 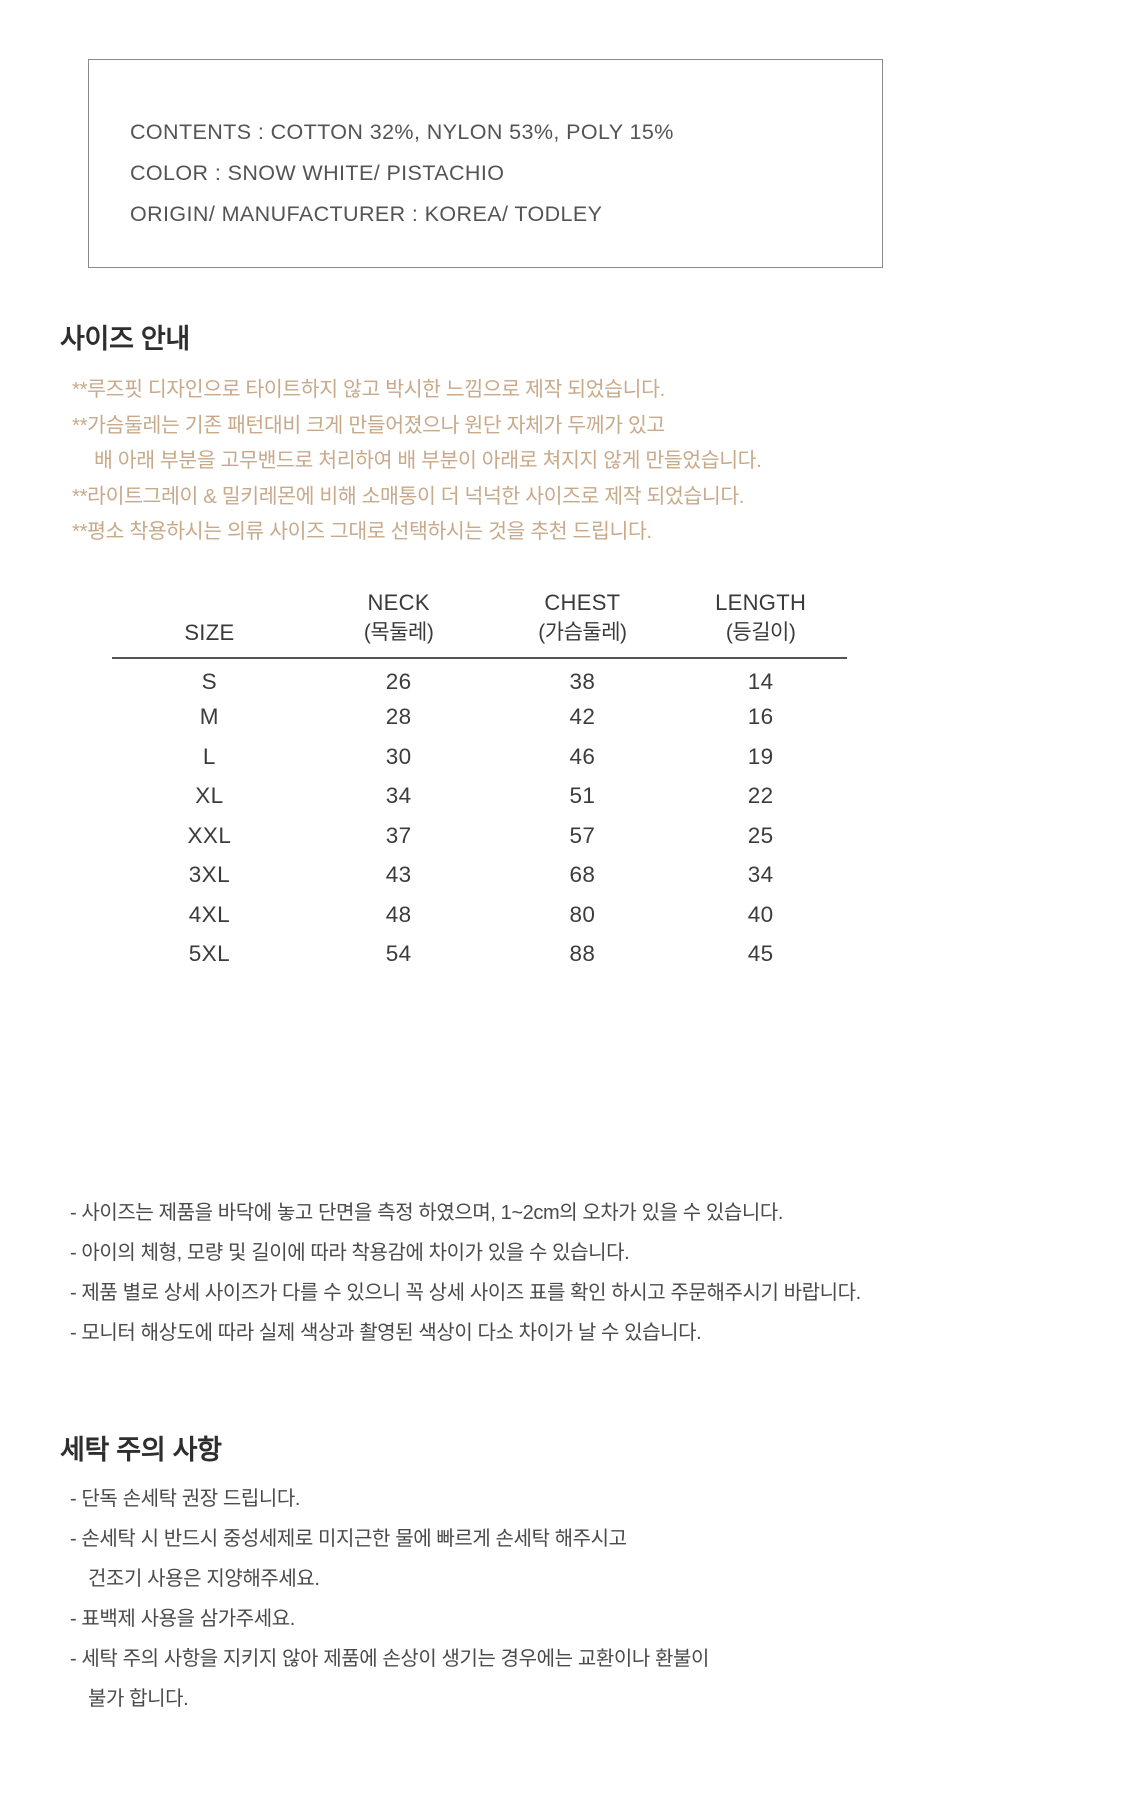 I want to click on cell-length: 34, so click(x=760, y=875).